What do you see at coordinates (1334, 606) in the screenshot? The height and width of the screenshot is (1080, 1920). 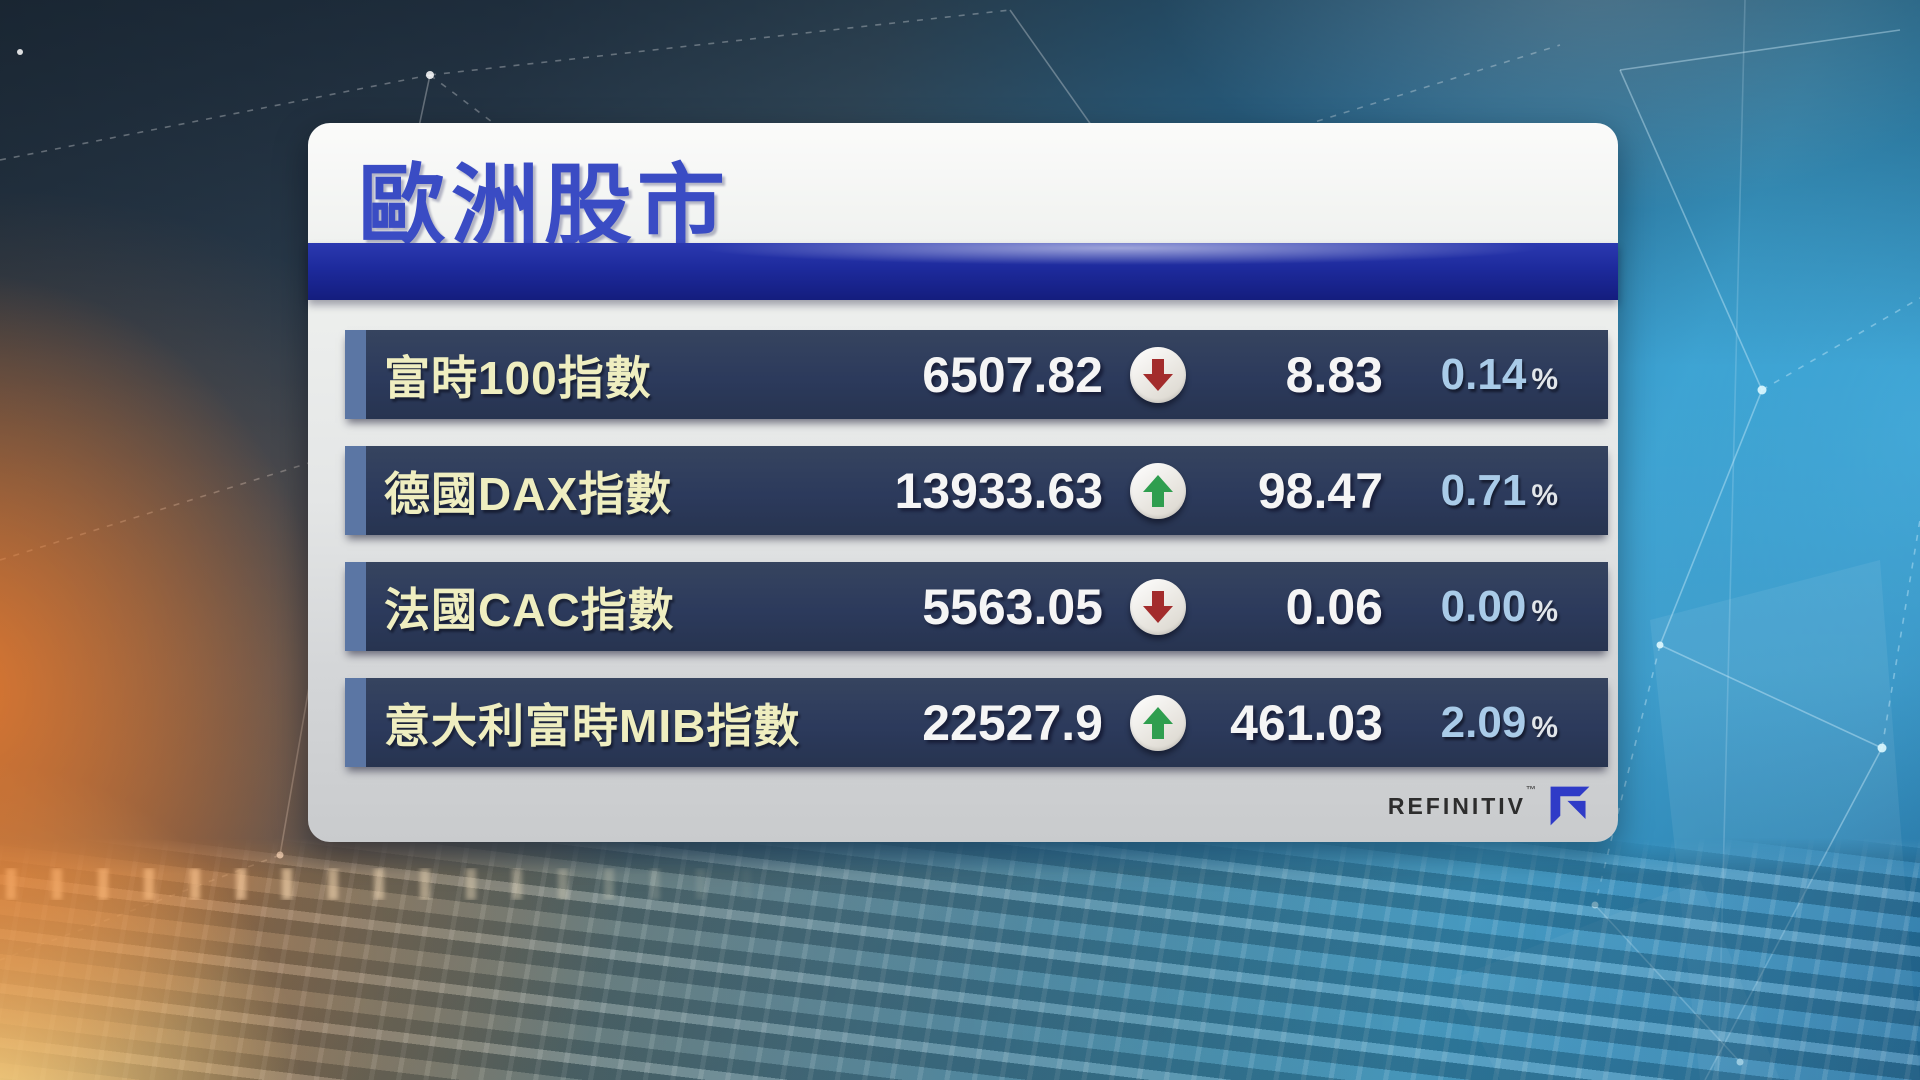 I see `net-change-value: 0.06` at bounding box center [1334, 606].